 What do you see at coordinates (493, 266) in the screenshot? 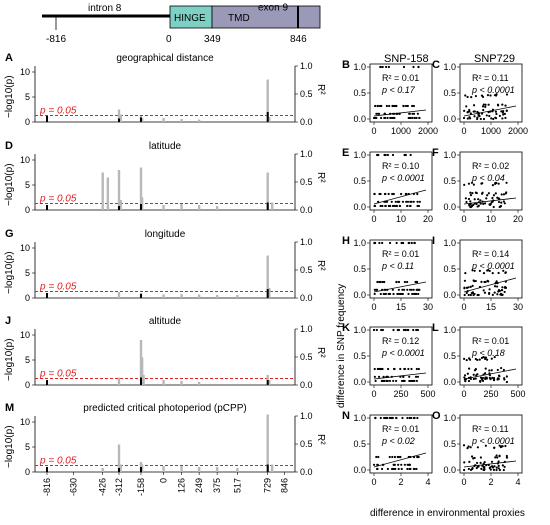
I see `p-annotation: p < 0.0001` at bounding box center [493, 266].